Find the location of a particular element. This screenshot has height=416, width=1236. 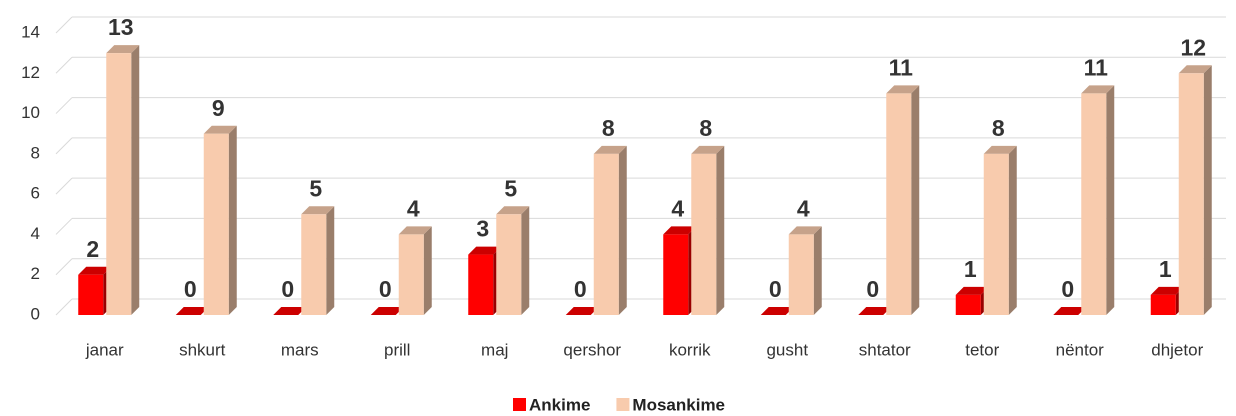

value-label: 3 is located at coordinates (482, 229).